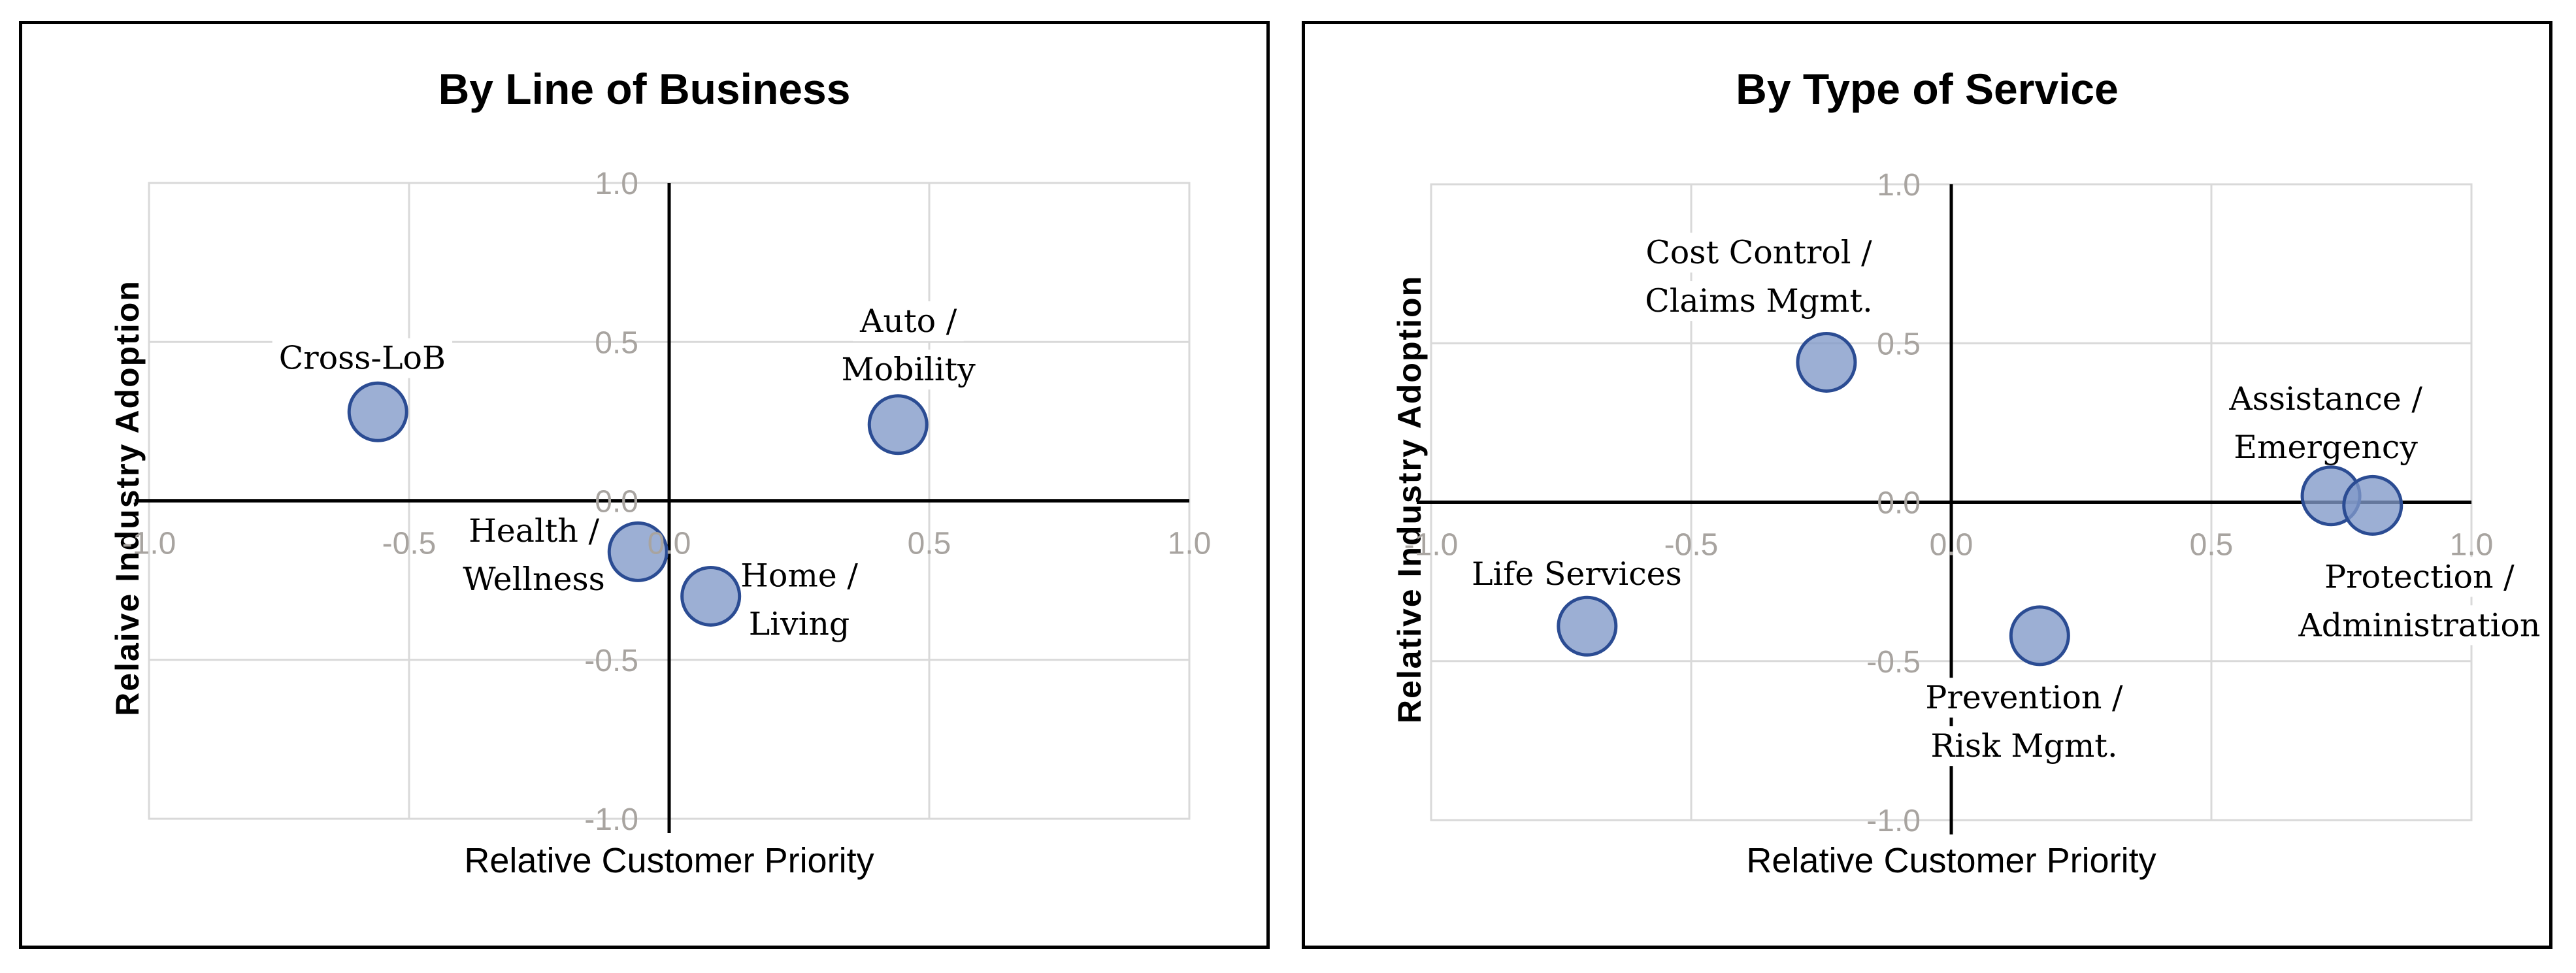 Image resolution: width=2576 pixels, height=973 pixels. I want to click on data-point-label-line: Administration, so click(2419, 625).